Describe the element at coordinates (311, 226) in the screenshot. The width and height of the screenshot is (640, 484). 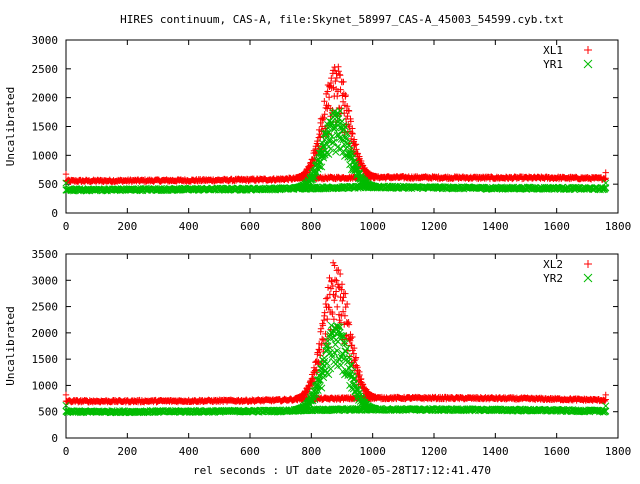
I see `x-tick-label: 800` at that location.